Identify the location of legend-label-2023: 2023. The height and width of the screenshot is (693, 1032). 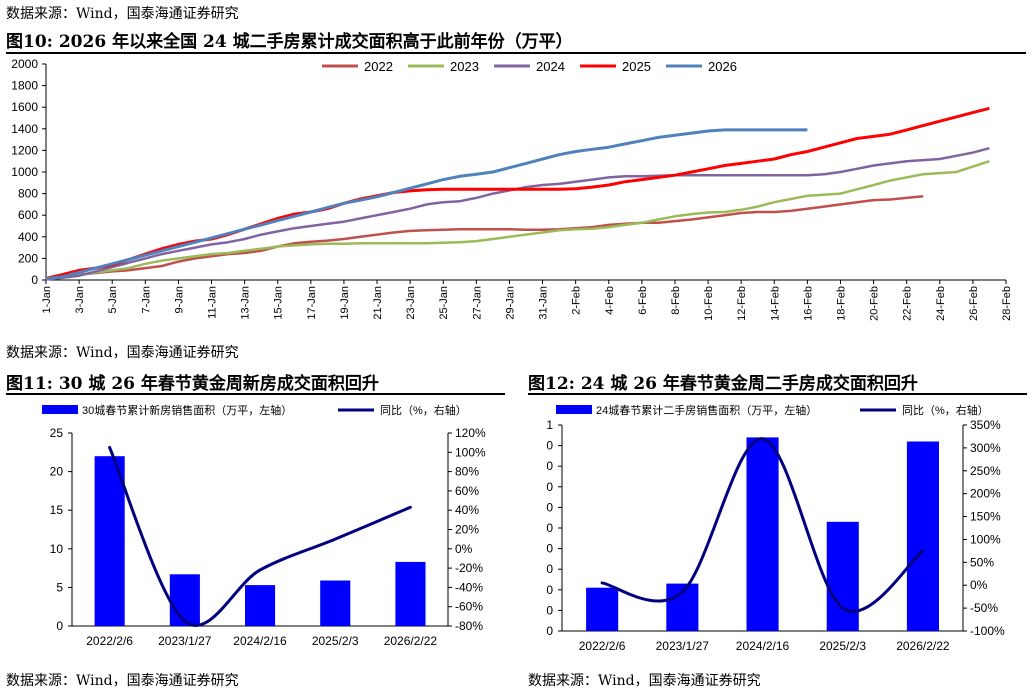
(464, 66).